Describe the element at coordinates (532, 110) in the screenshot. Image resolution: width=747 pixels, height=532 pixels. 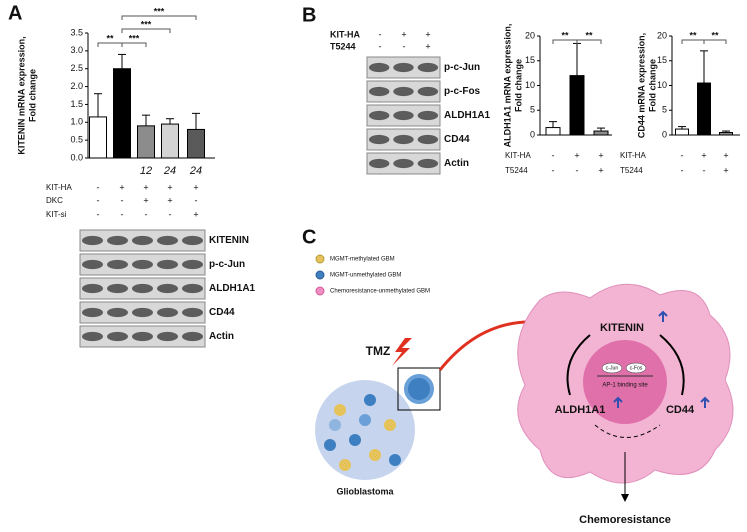
I see `y-tick-label: 5` at that location.